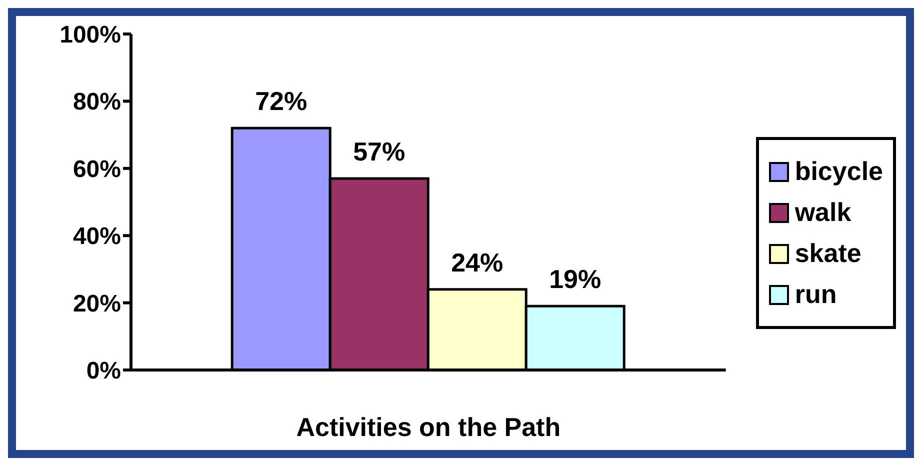 Image resolution: width=922 pixels, height=466 pixels. I want to click on y-tick-label: 100%, so click(90, 35).